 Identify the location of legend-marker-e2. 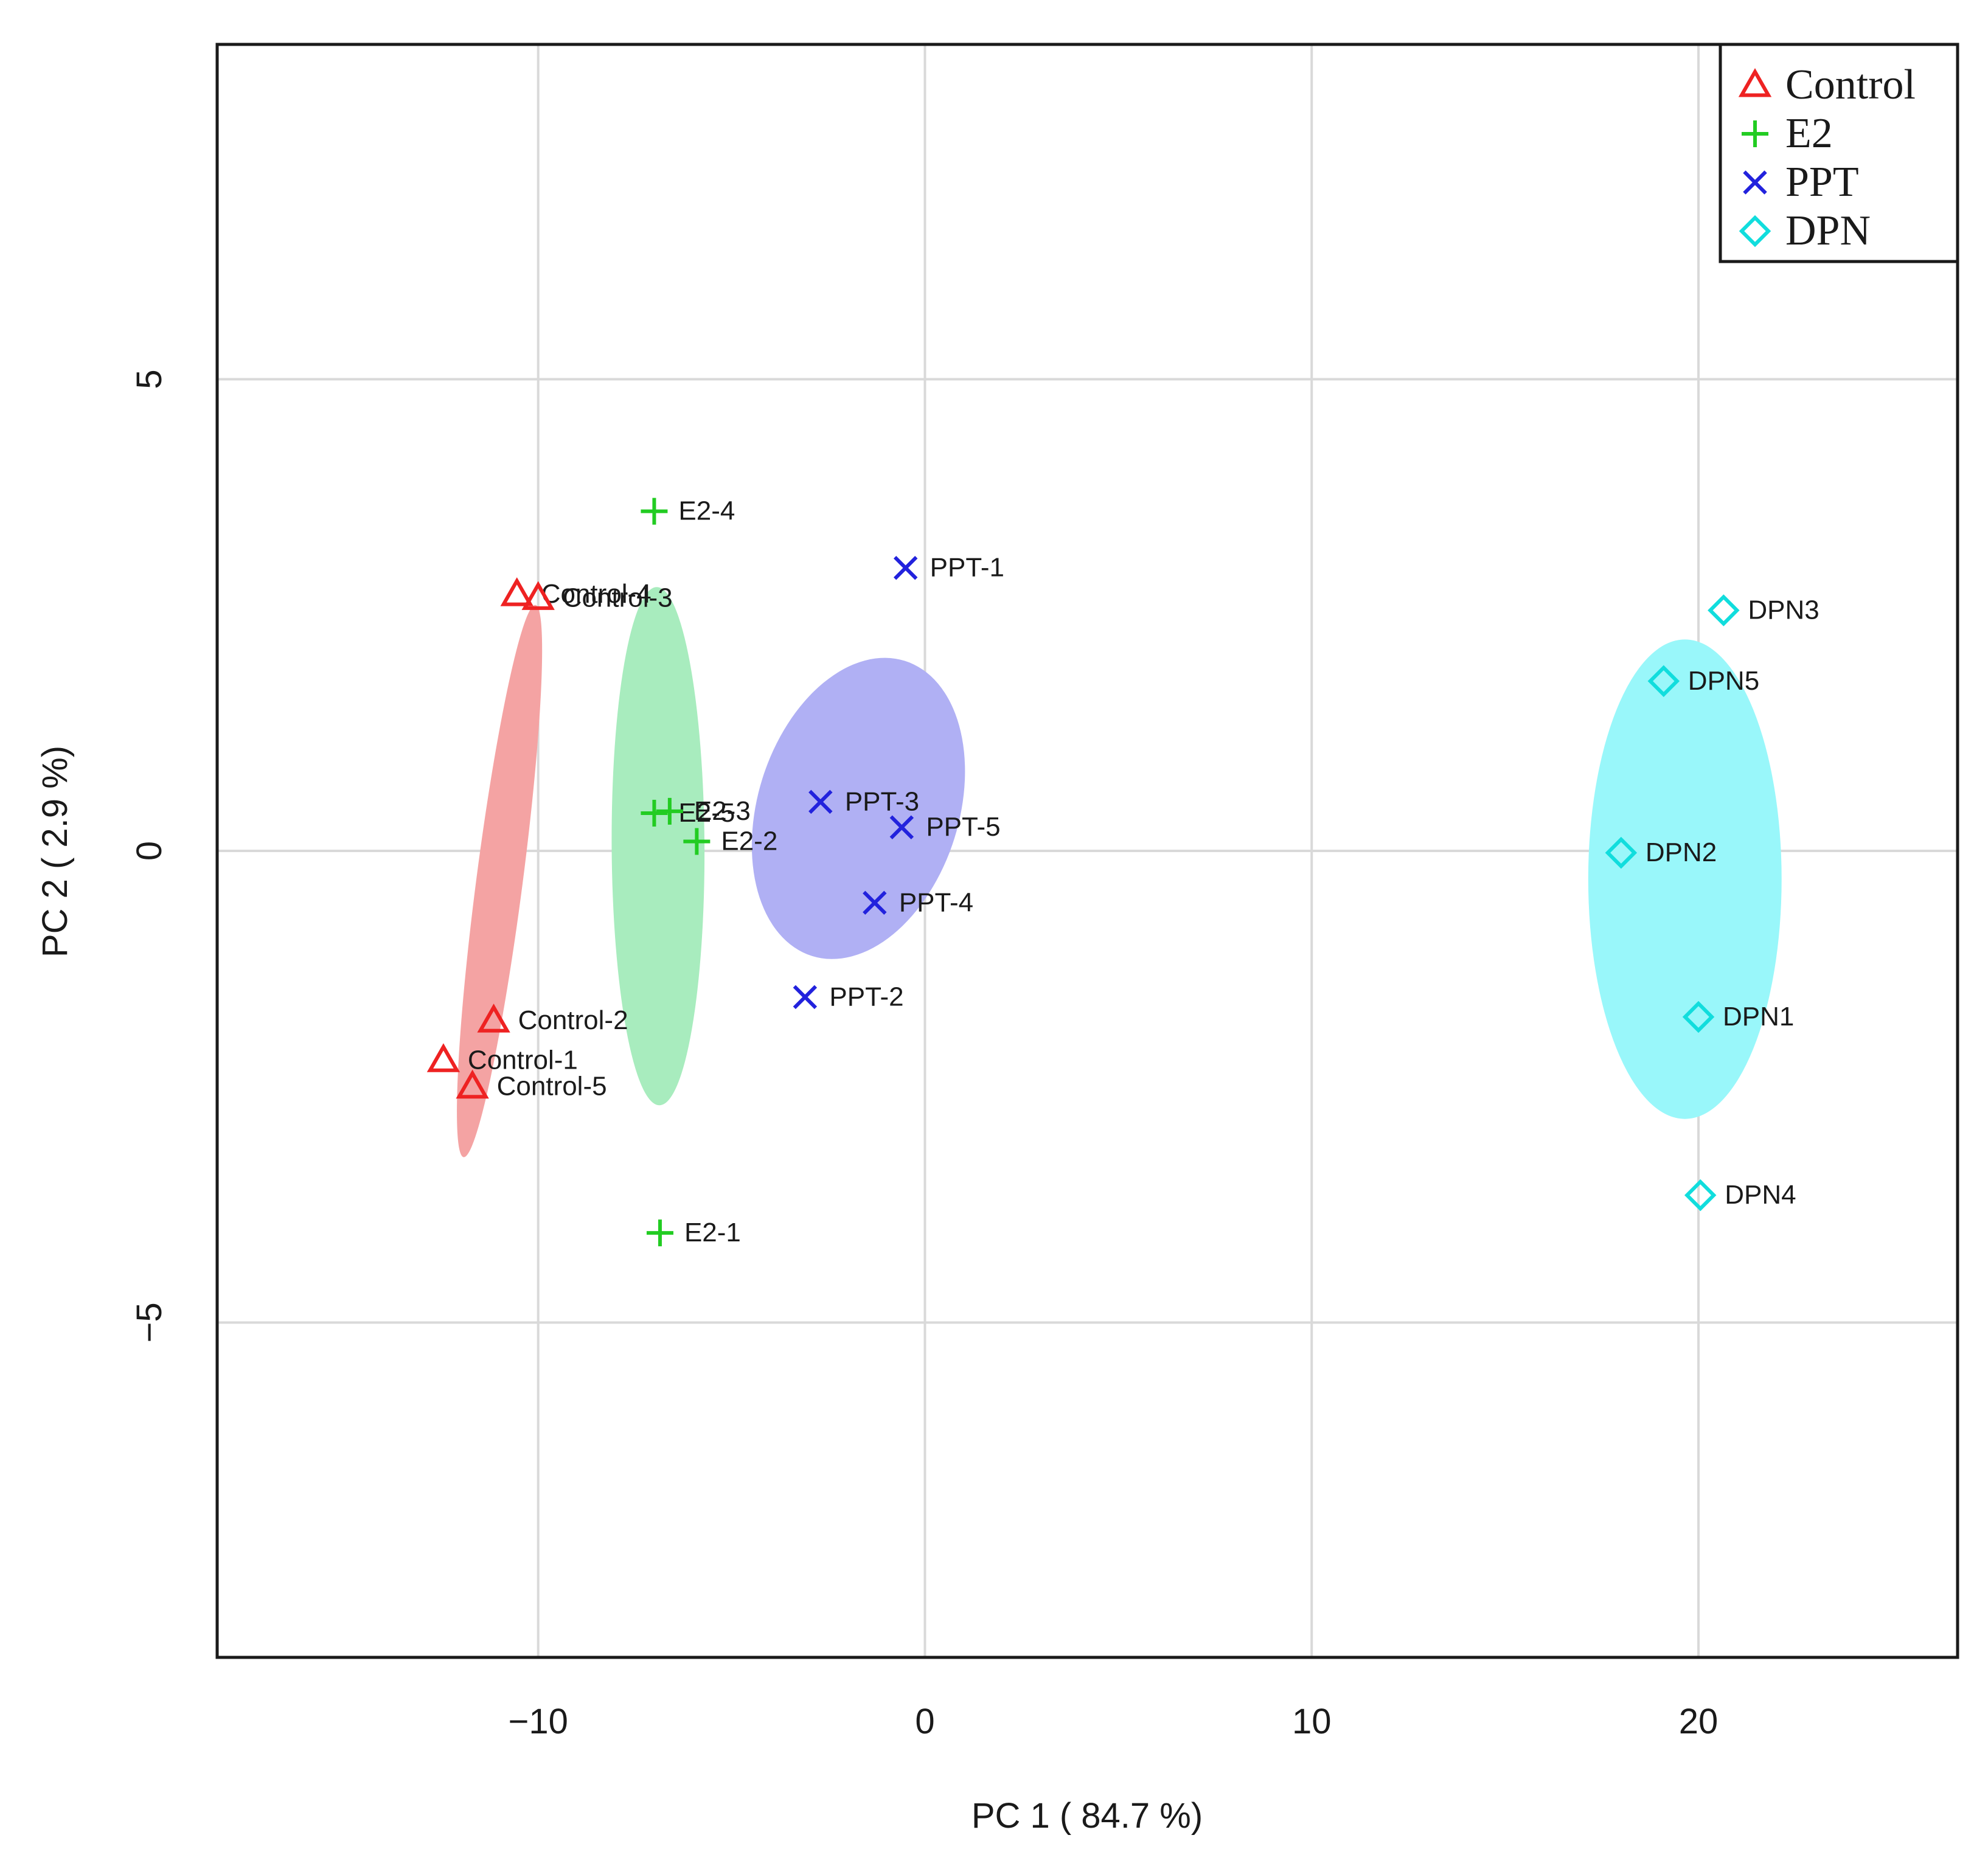
(1755, 133).